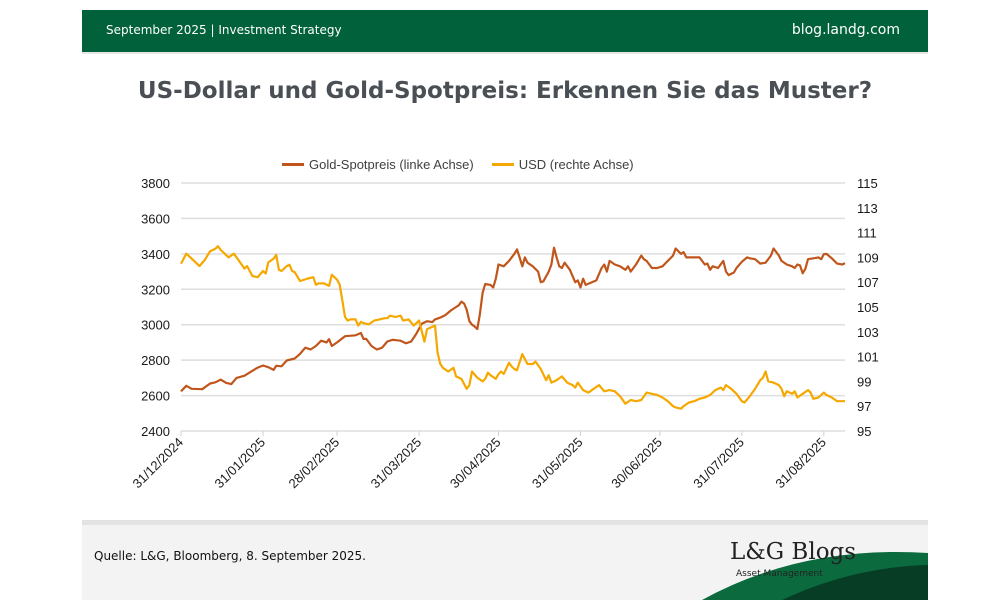 The height and width of the screenshot is (600, 1000). I want to click on y-right-tick-label: 109, so click(868, 257).